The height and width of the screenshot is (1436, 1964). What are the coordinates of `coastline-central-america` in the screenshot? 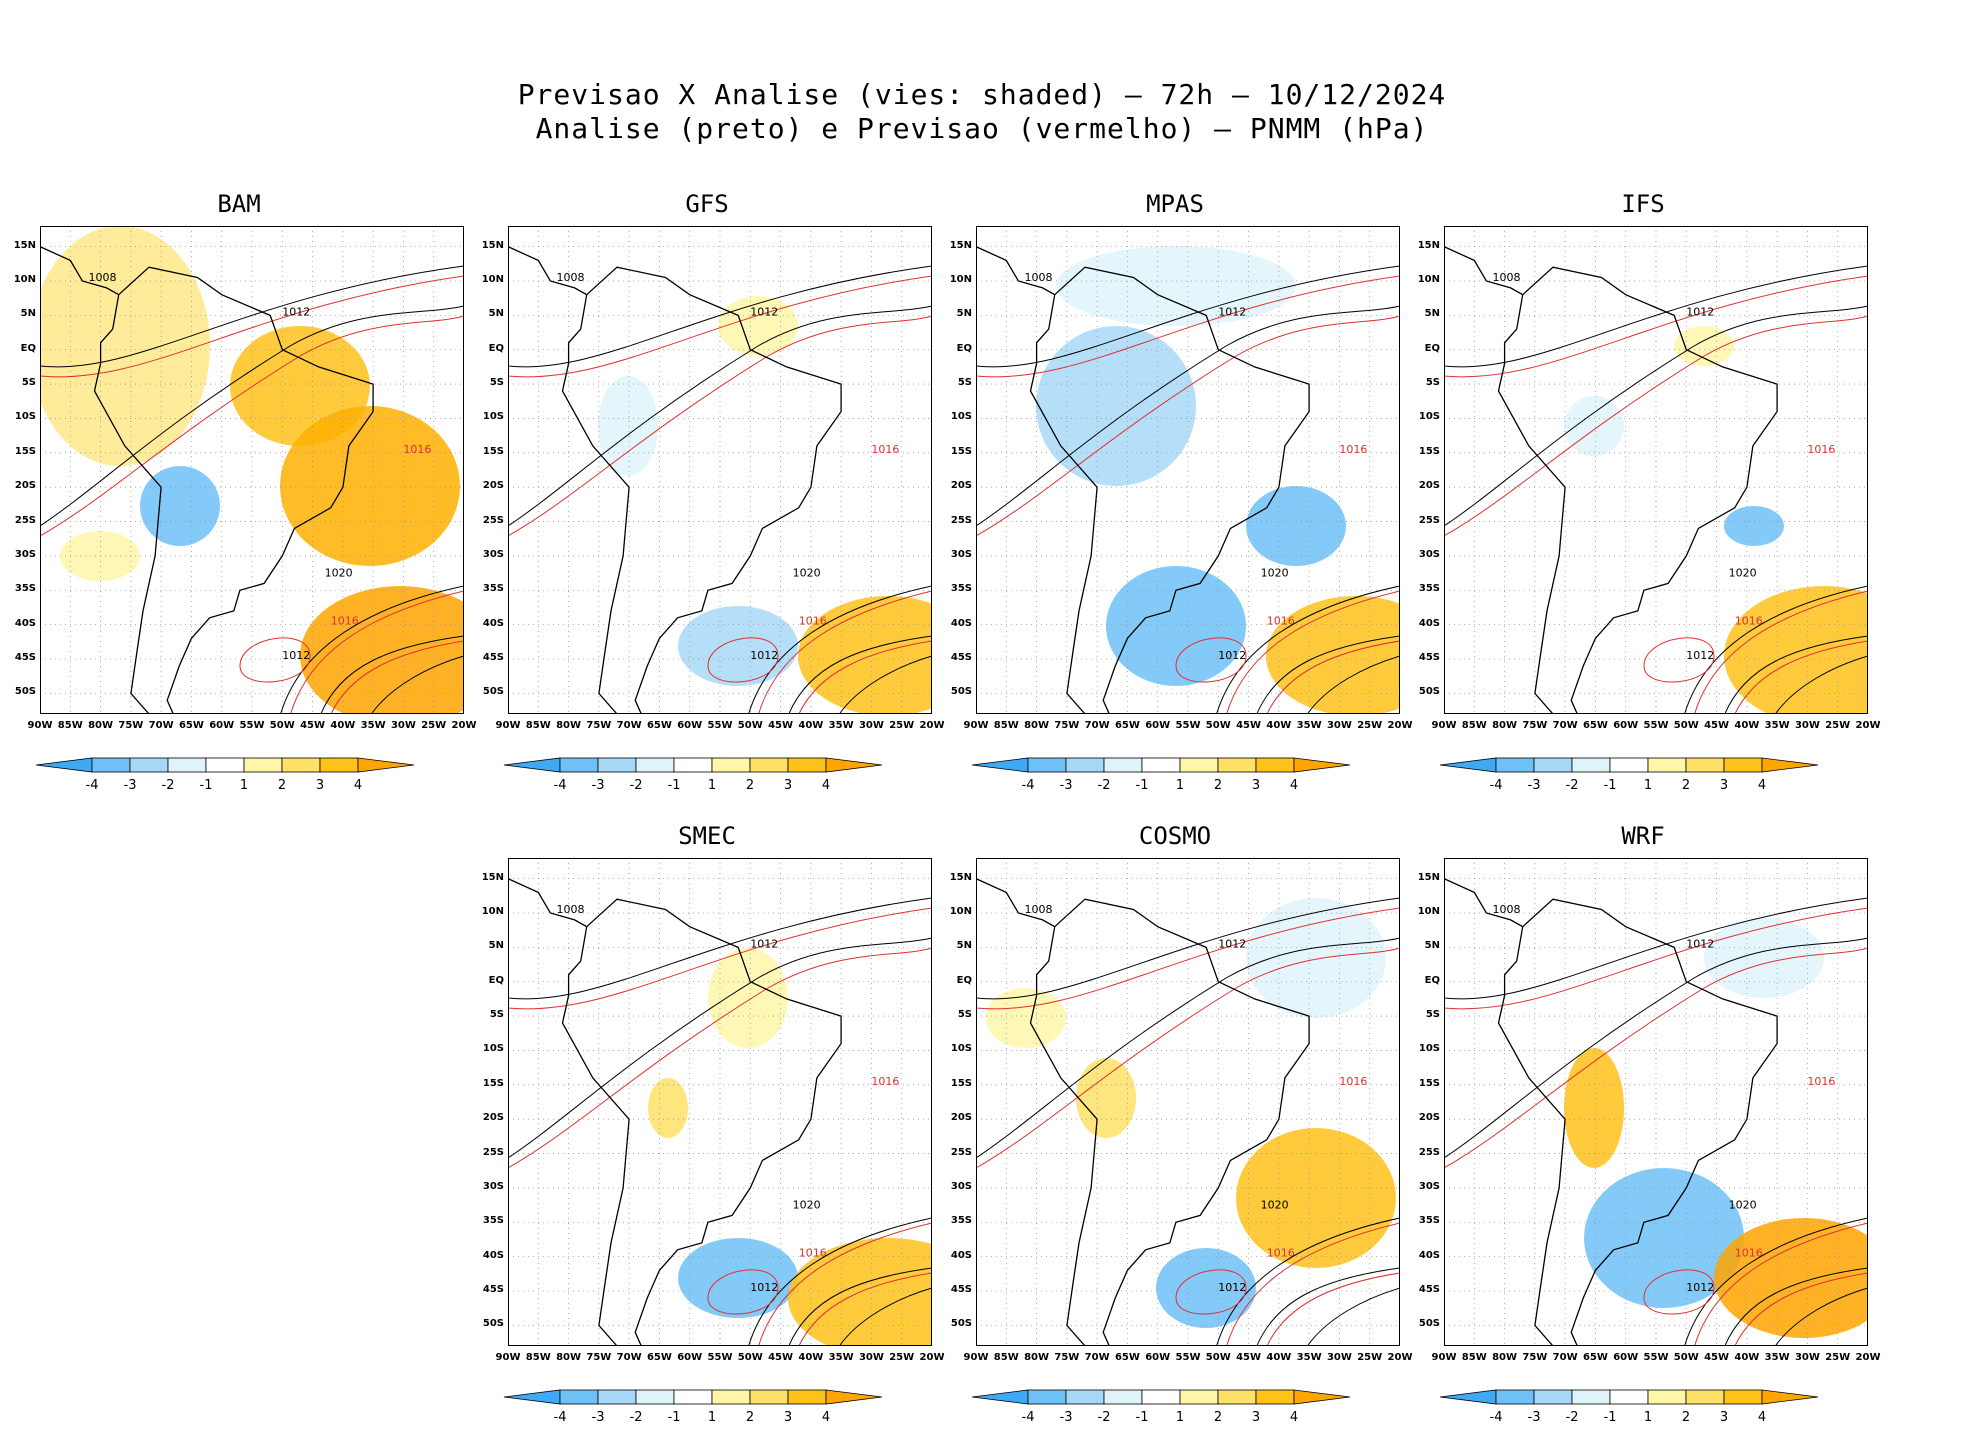 It's located at (1016, 271).